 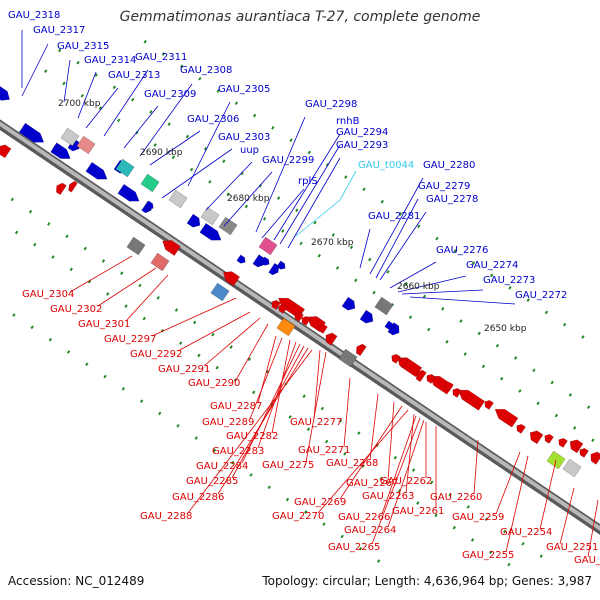 What do you see at coordinates (331, 104) in the screenshot?
I see `forward-gene-label: GAU_2298` at bounding box center [331, 104].